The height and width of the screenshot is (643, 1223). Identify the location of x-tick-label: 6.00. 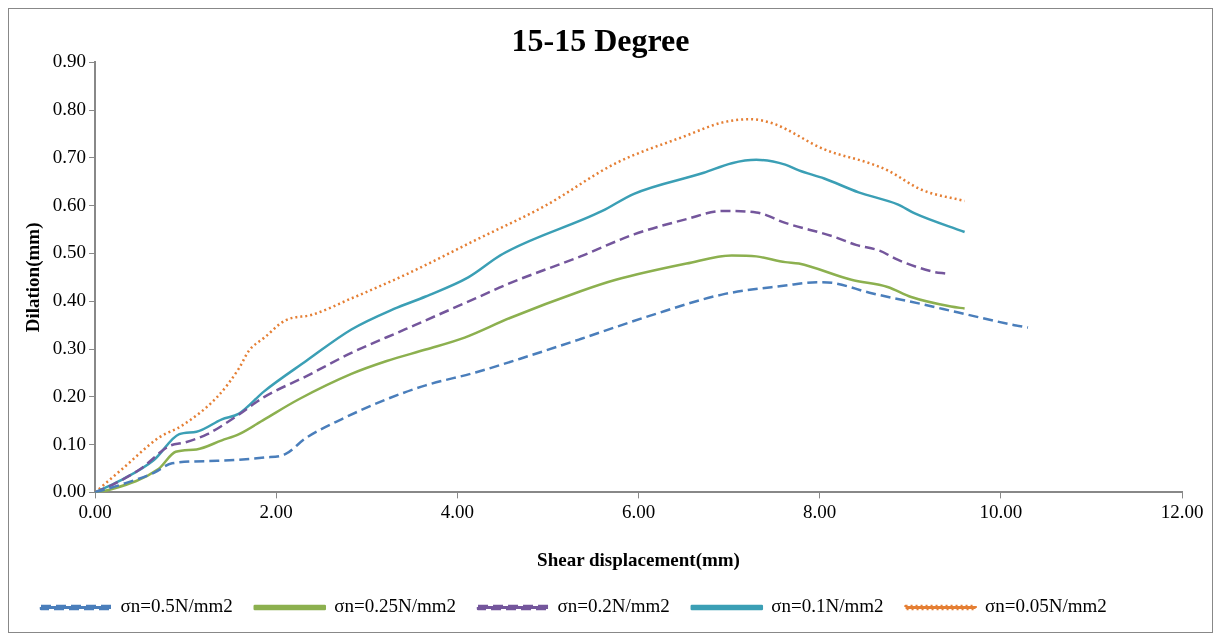
(638, 511).